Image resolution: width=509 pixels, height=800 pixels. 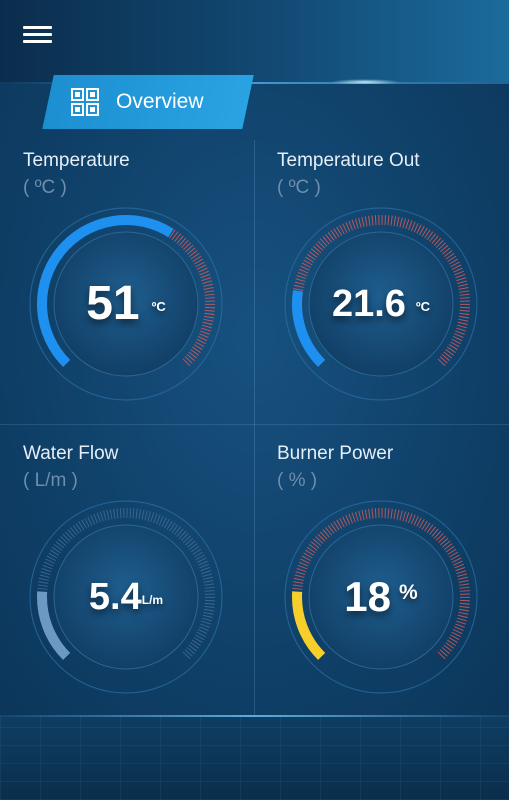 I want to click on gauge-burner-power: 18 %, so click(x=381, y=597).